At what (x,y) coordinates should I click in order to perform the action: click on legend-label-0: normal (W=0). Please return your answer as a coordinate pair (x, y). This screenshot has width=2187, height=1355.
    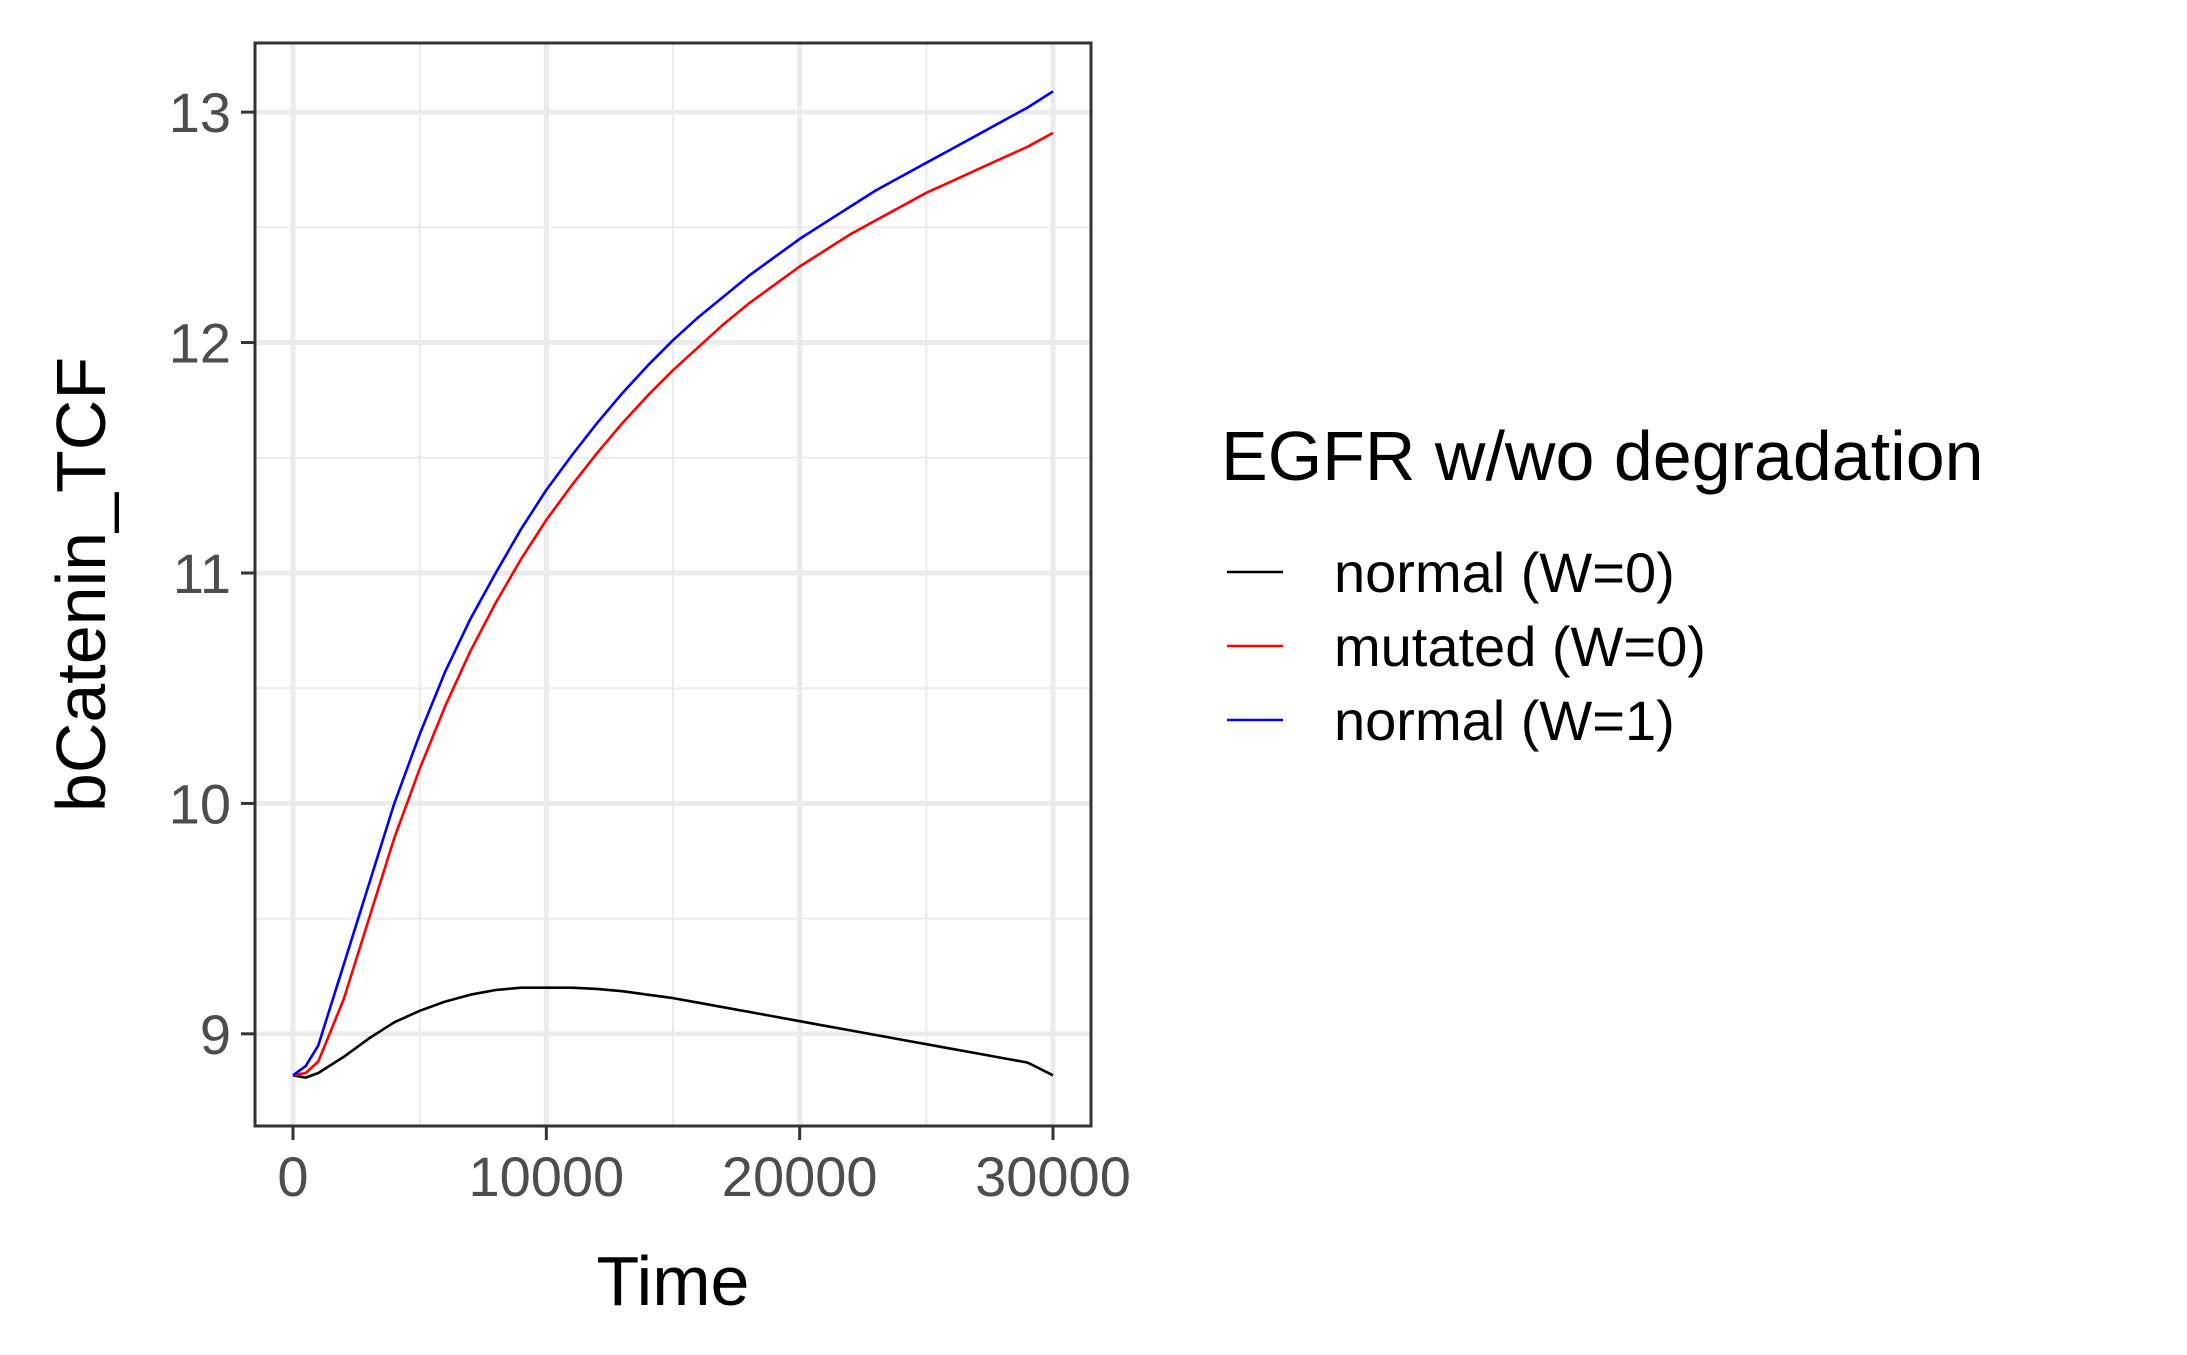
    Looking at the image, I should click on (1504, 572).